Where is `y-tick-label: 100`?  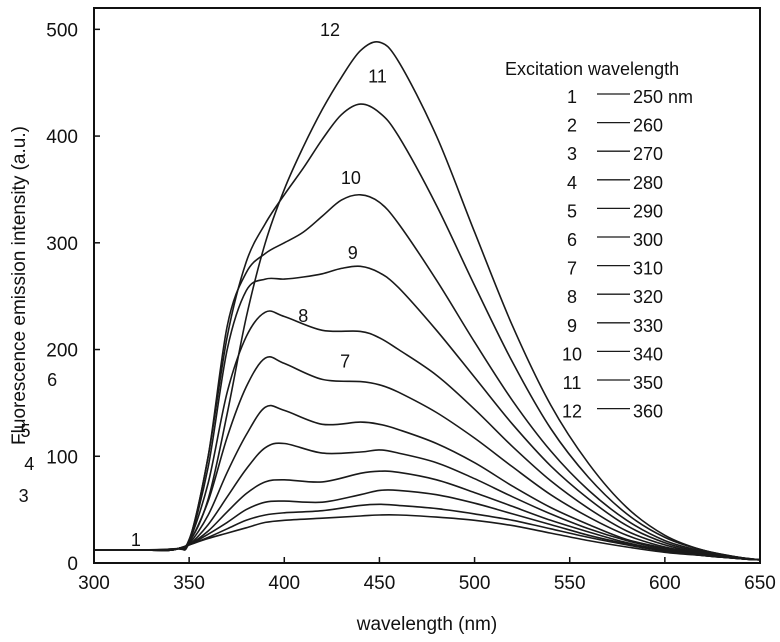 y-tick-label: 100 is located at coordinates (62, 457).